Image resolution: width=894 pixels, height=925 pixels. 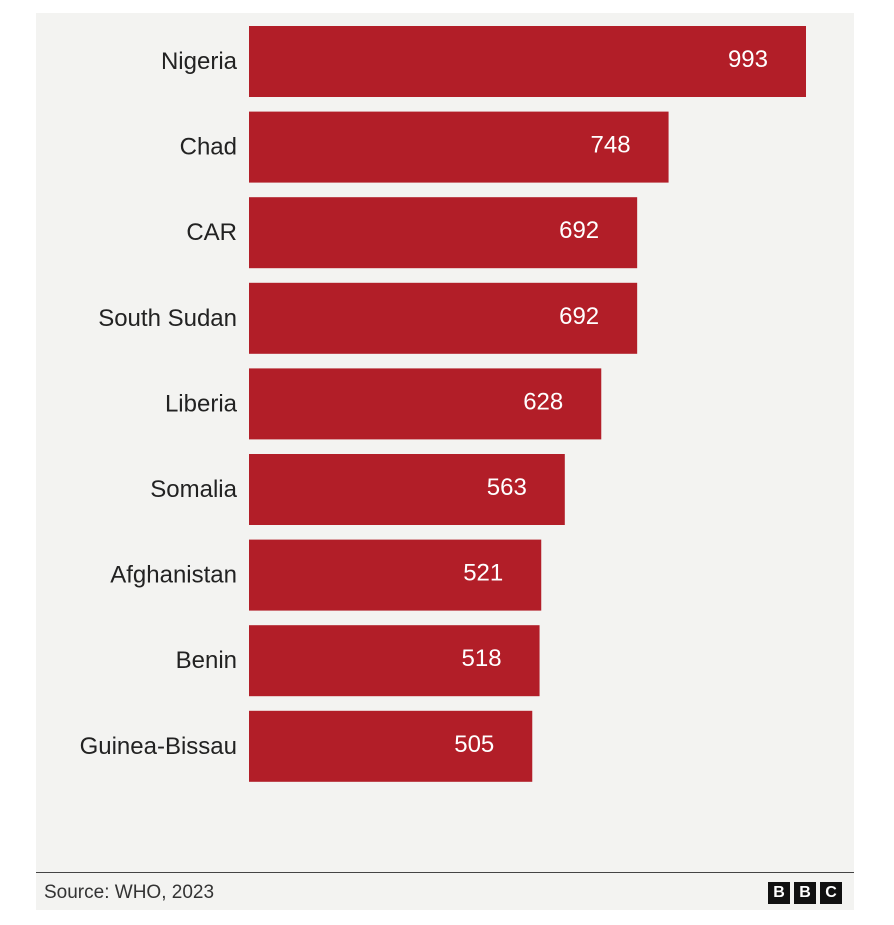 I want to click on bar-guinea-bissau, so click(x=391, y=746).